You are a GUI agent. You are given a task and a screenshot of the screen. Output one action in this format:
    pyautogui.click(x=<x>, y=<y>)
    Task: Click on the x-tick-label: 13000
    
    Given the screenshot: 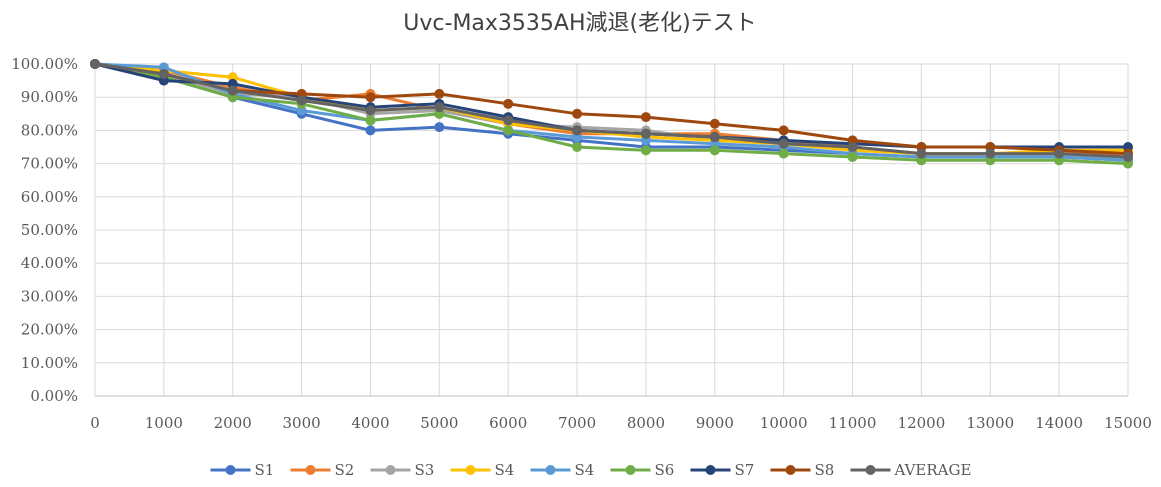 What is the action you would take?
    pyautogui.click(x=990, y=423)
    